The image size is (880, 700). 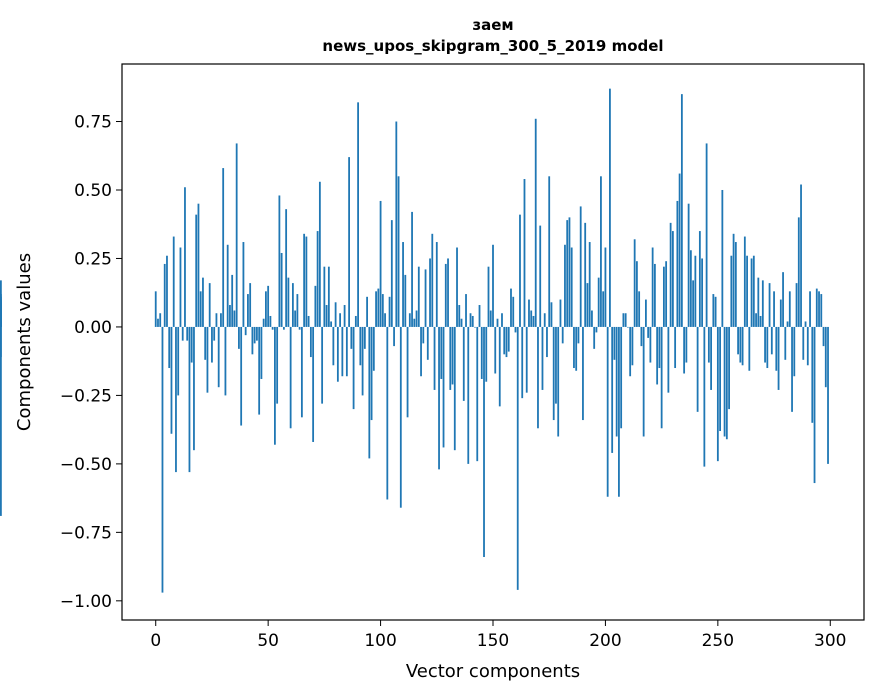 What do you see at coordinates (86, 533) in the screenshot?
I see `y-tick-label: −0.75` at bounding box center [86, 533].